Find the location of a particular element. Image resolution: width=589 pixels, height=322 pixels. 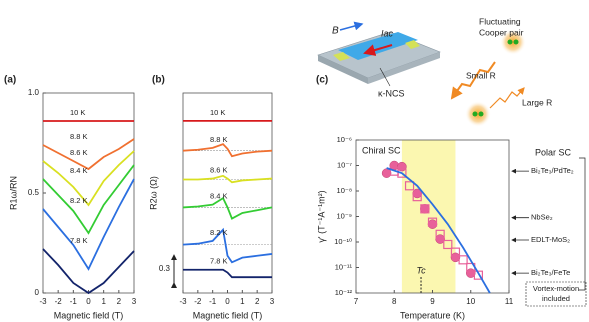

y-tick-label: 10⁻⁹ is located at coordinates (344, 215).